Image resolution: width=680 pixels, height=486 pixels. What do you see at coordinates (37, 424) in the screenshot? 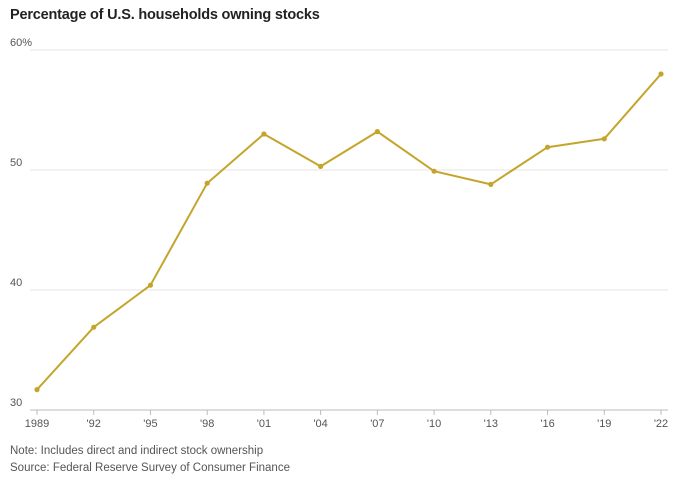
I see `x-tick-label: 1989` at bounding box center [37, 424].